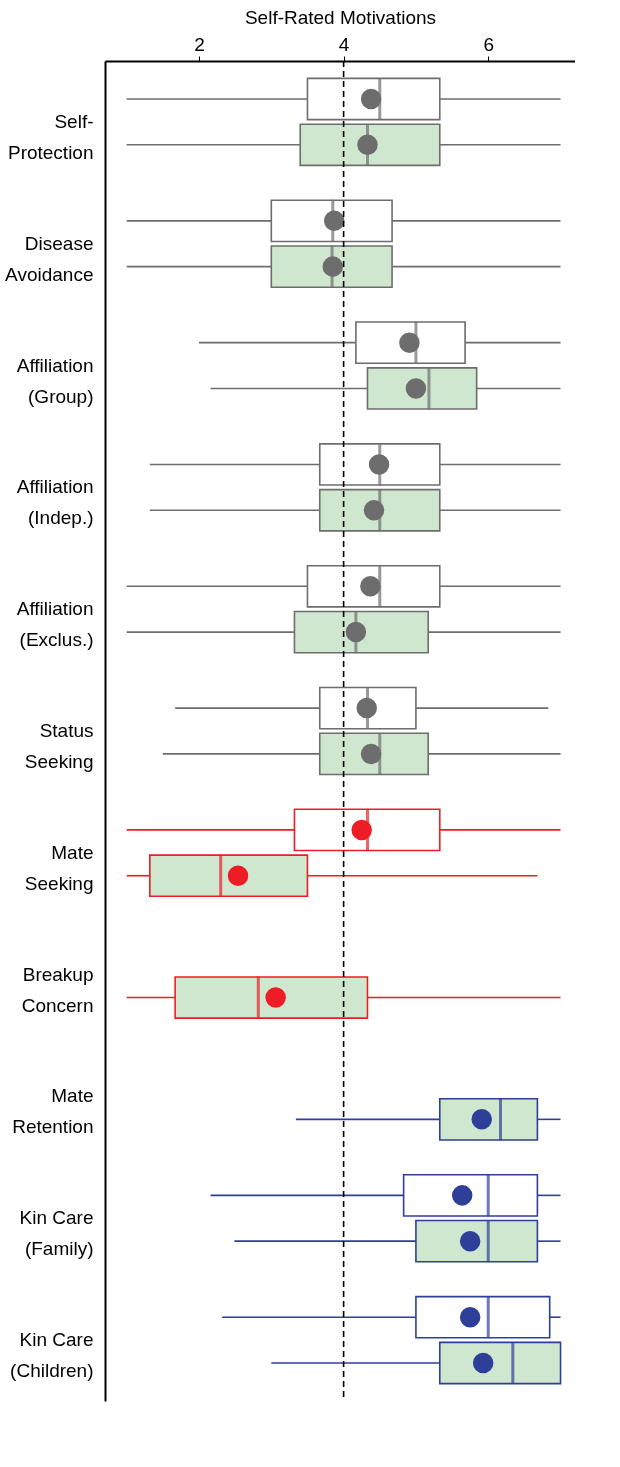  I want to click on x-tick-label: 4, so click(344, 44).